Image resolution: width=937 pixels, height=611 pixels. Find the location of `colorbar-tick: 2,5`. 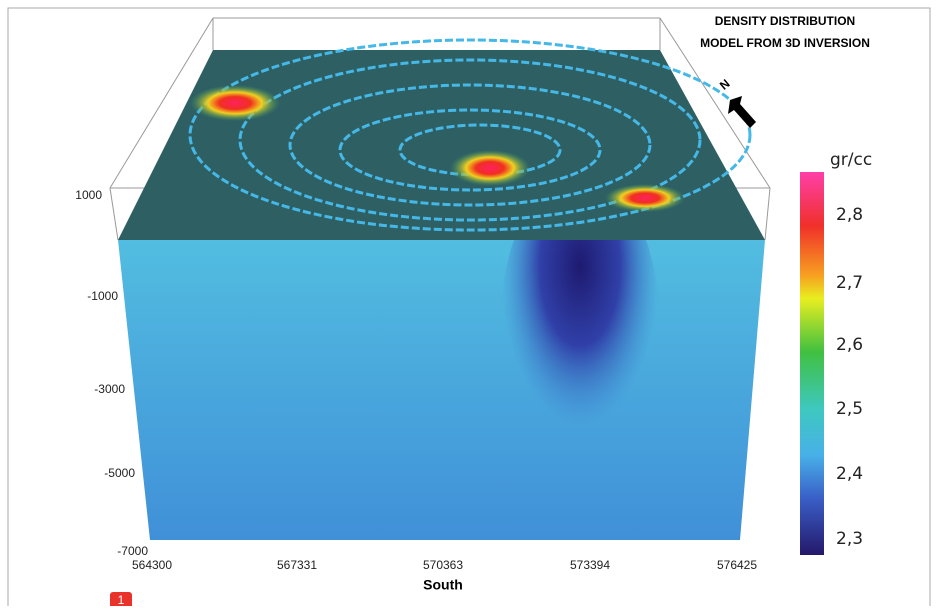

colorbar-tick: 2,5 is located at coordinates (849, 409).